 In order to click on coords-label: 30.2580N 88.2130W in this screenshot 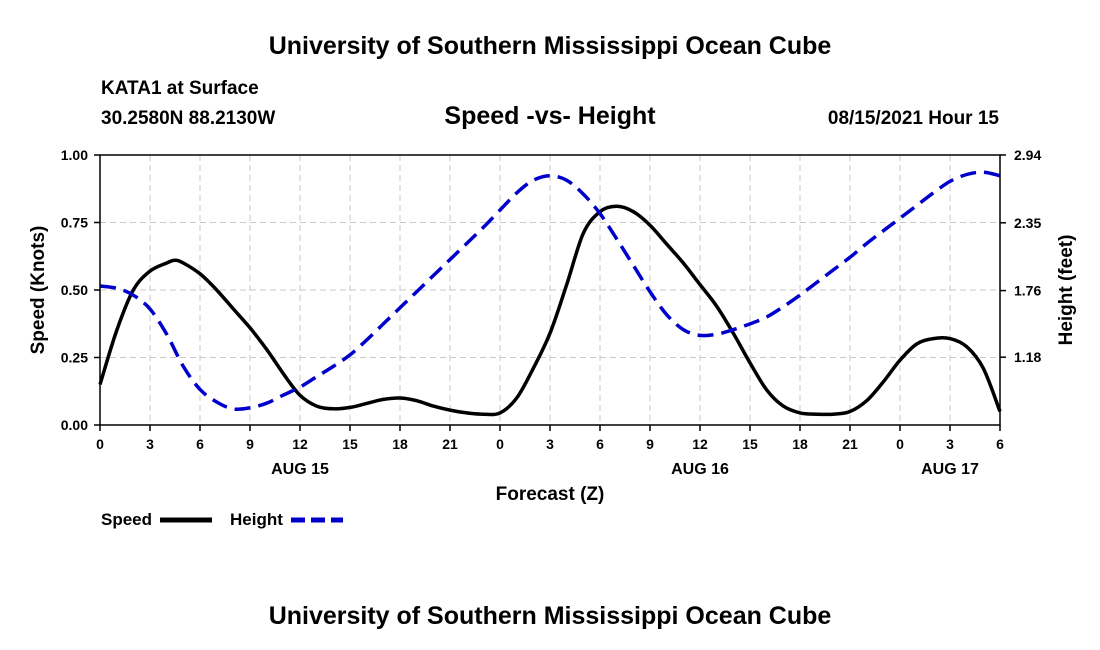, I will do `click(188, 118)`.